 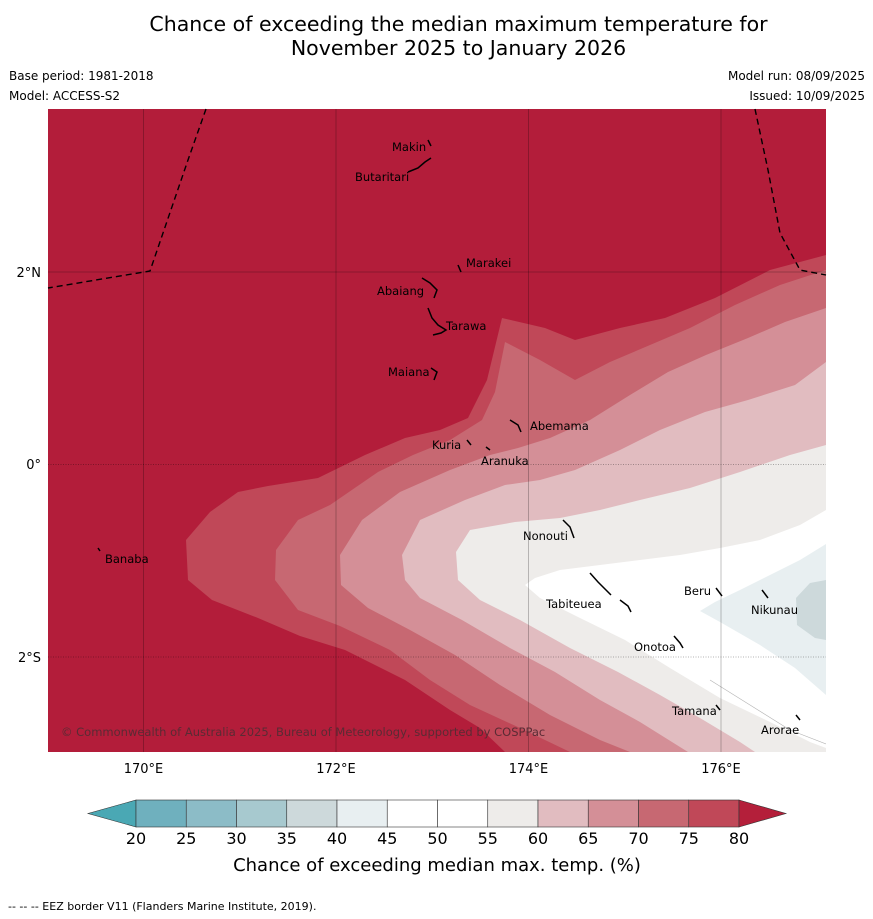 What do you see at coordinates (29, 273) in the screenshot?
I see `lat-label-2n: 2°N` at bounding box center [29, 273].